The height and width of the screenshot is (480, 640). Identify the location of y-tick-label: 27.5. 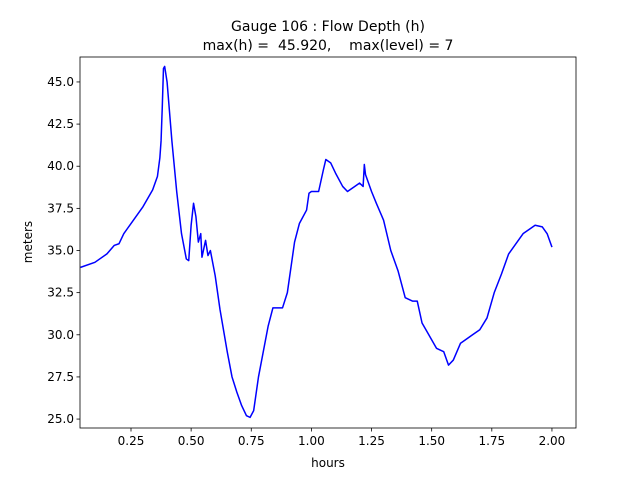
(60, 377).